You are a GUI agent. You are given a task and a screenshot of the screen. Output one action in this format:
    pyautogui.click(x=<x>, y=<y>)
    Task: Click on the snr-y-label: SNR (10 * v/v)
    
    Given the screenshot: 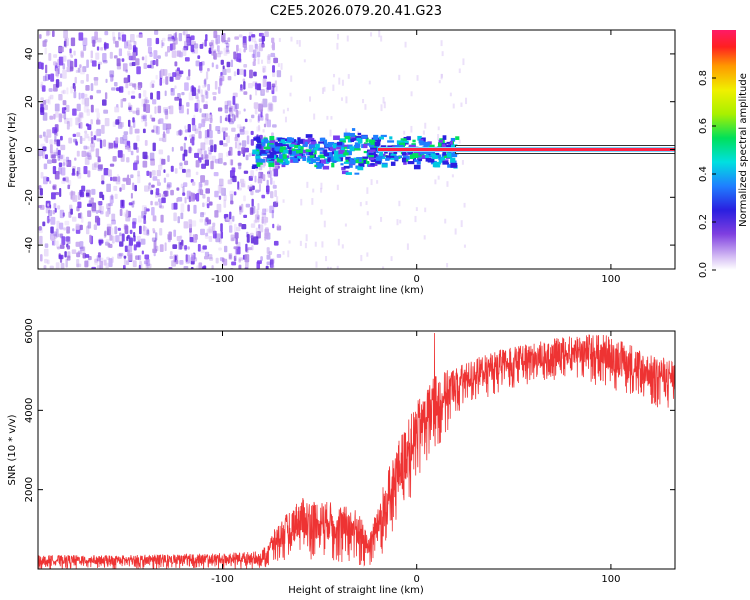 What is the action you would take?
    pyautogui.click(x=12, y=449)
    